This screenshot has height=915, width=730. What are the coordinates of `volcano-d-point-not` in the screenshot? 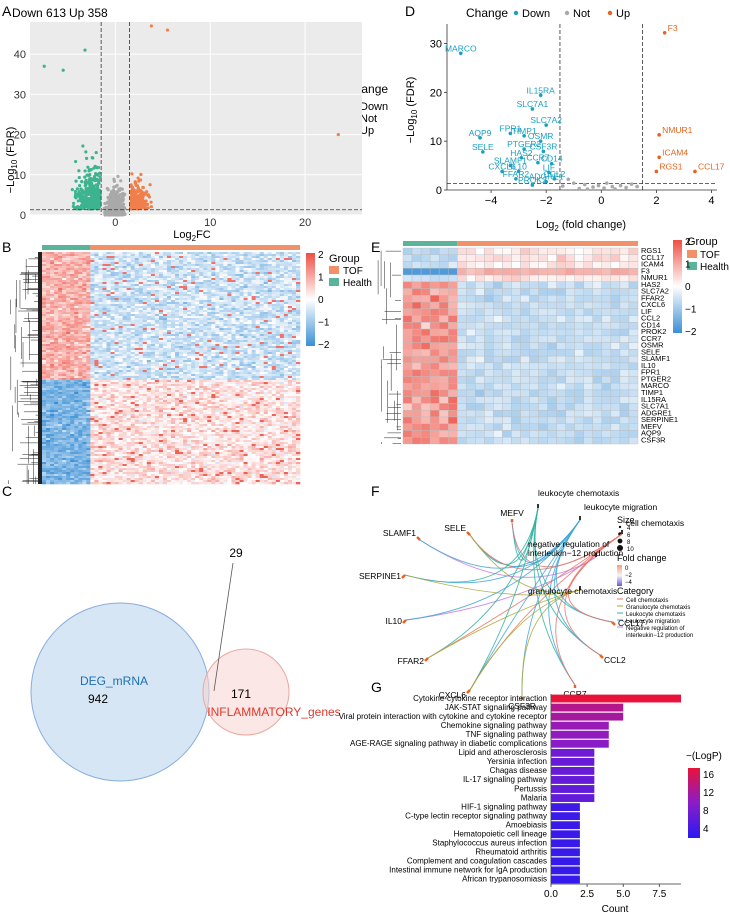 It's located at (606, 183).